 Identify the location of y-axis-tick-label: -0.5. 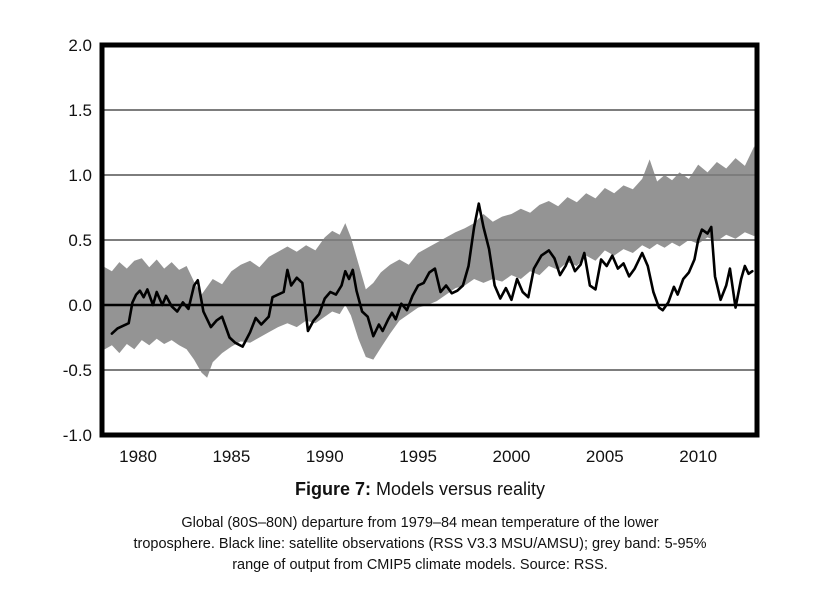
(77, 370).